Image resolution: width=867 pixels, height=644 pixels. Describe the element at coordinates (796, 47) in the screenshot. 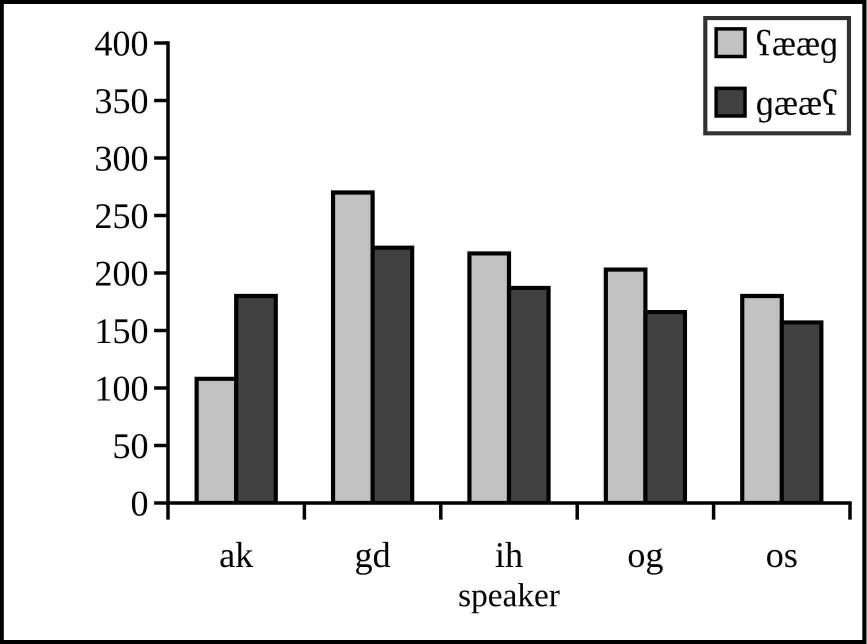

I see `legend-label: ʕææɡ` at that location.